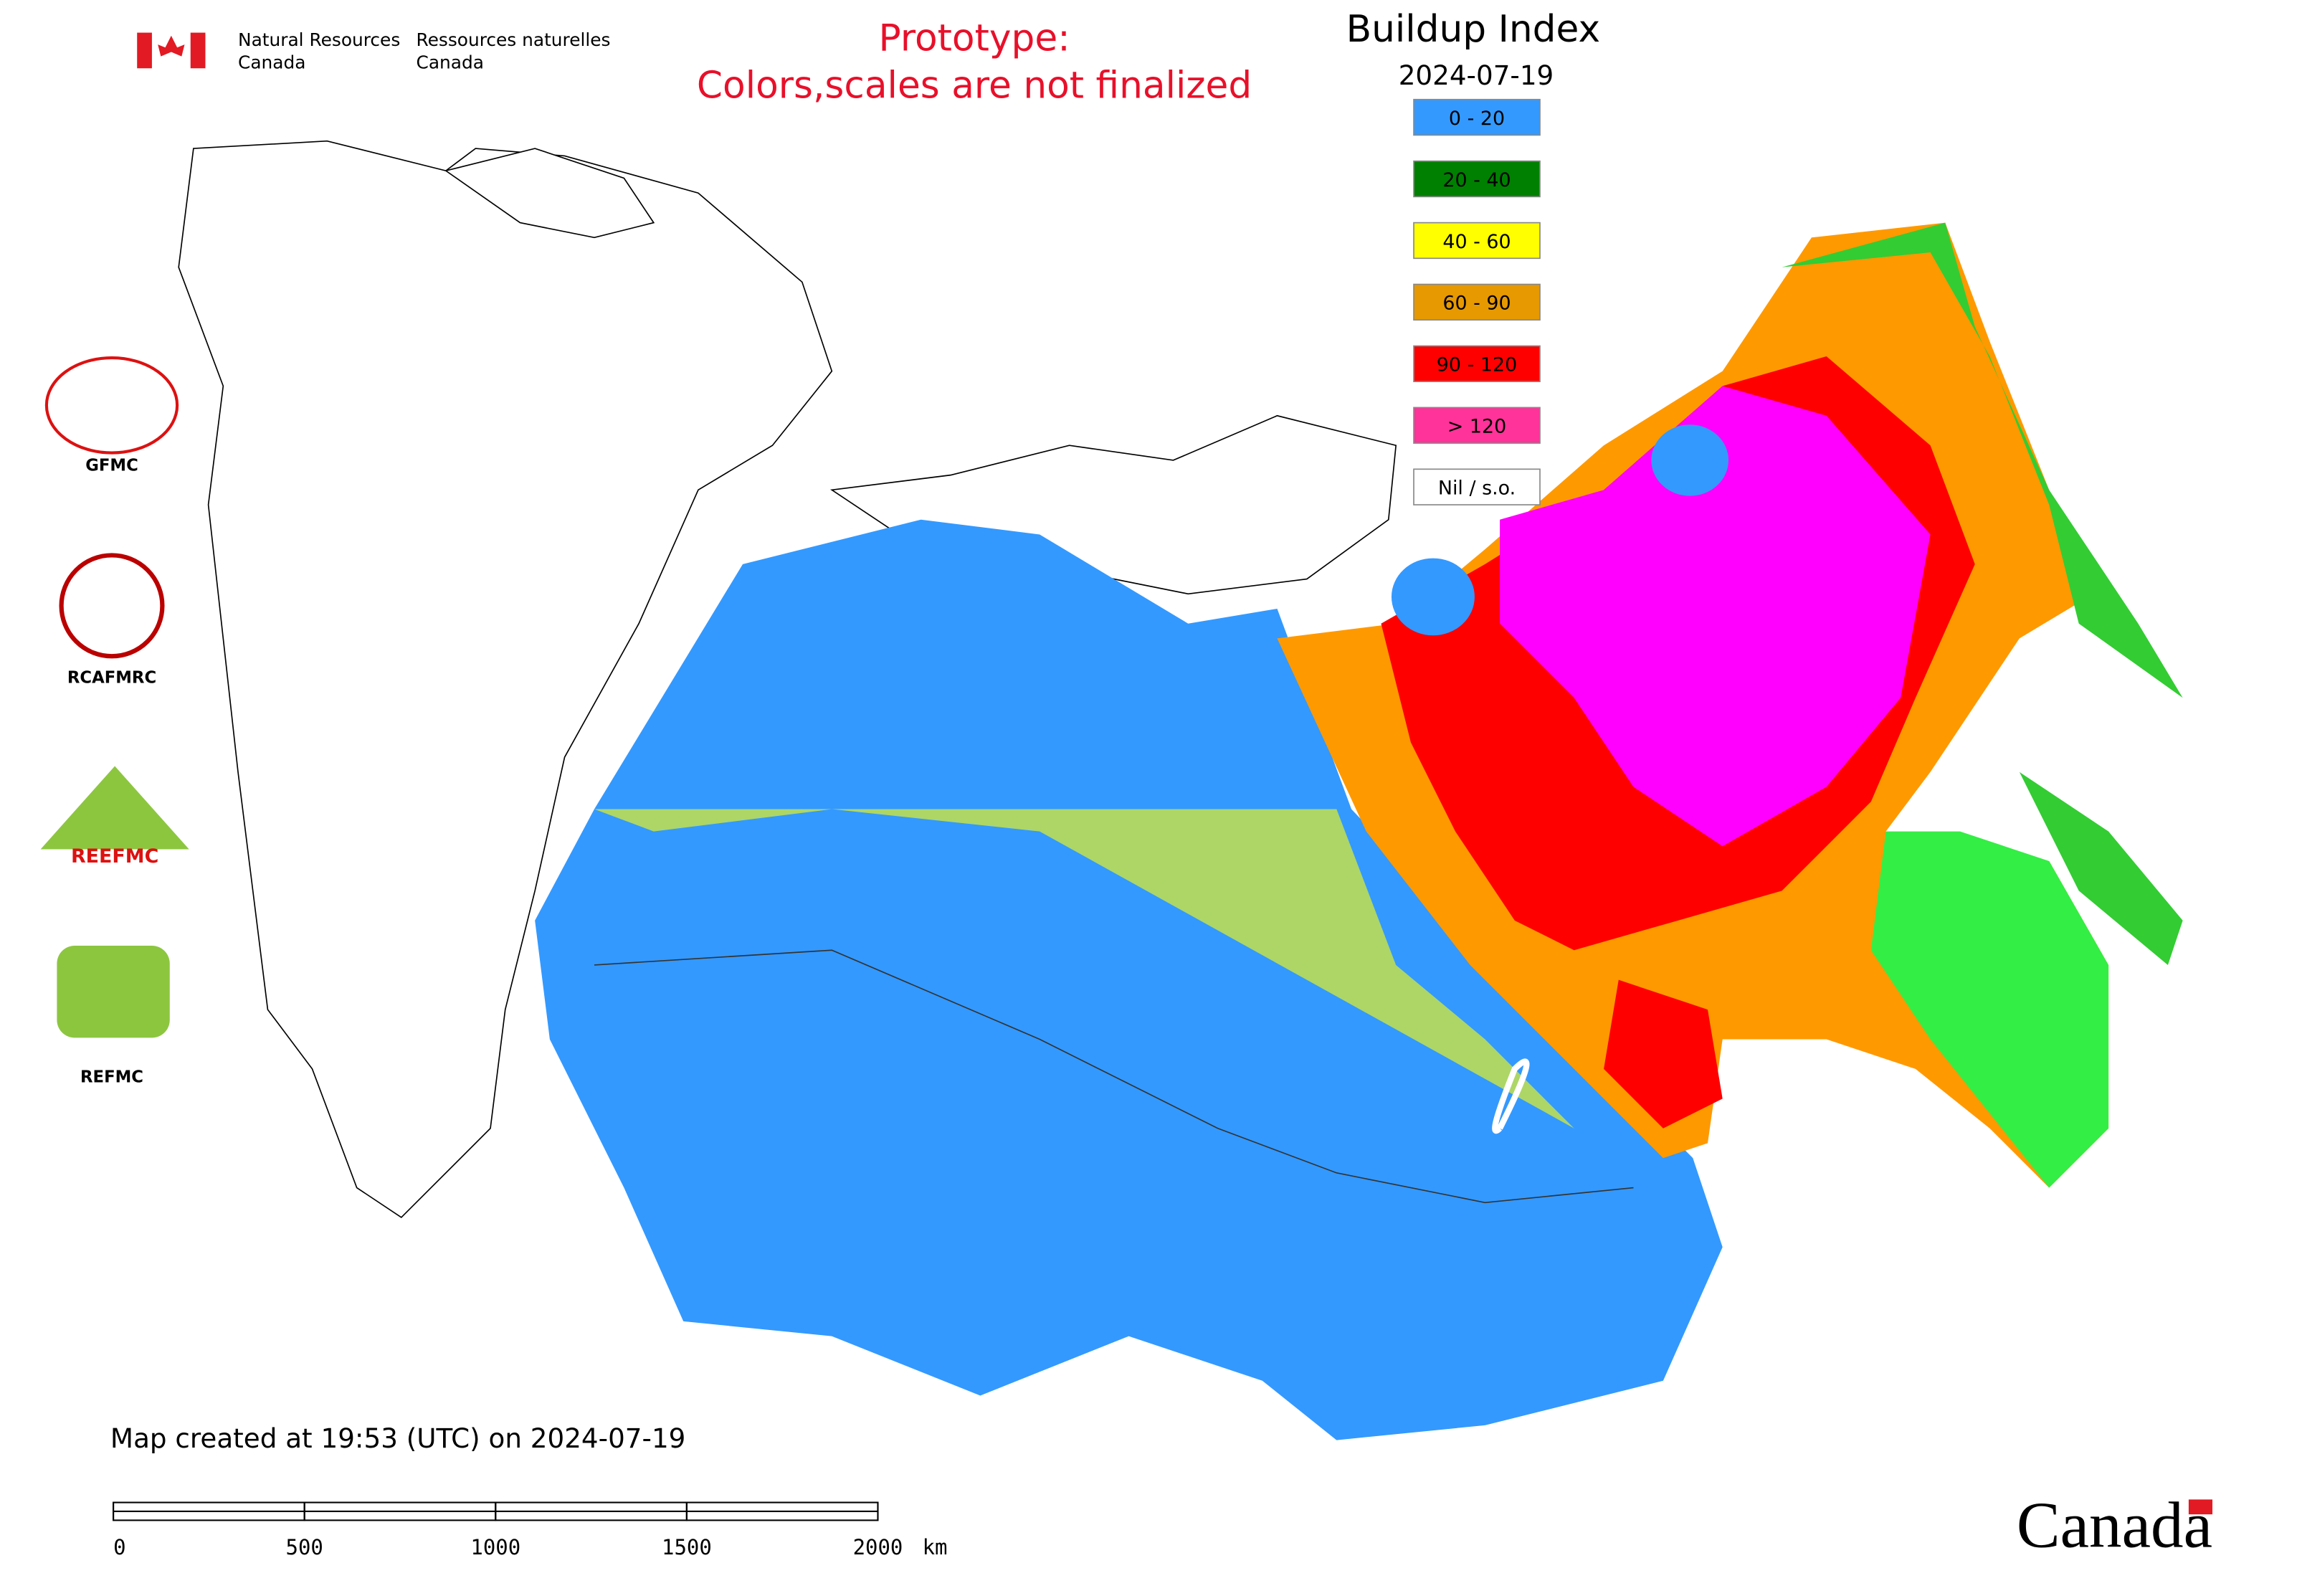 Image resolution: width=2302 pixels, height=1596 pixels. What do you see at coordinates (119, 1547) in the screenshot?
I see `scale-label: 0` at bounding box center [119, 1547].